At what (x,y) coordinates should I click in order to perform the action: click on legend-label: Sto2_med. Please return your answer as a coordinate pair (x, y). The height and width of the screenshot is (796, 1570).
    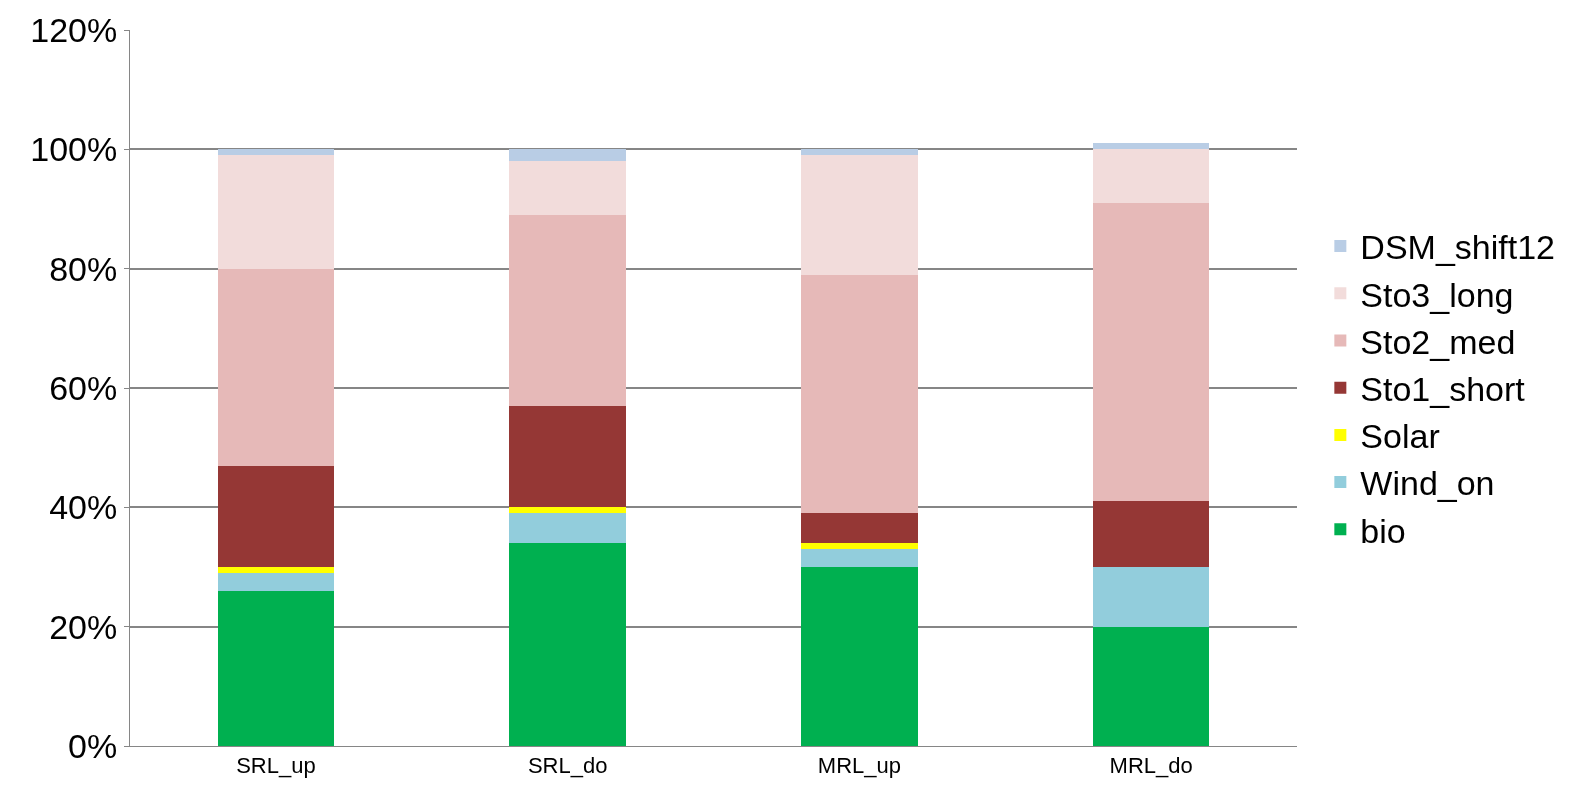
    Looking at the image, I should click on (1438, 341).